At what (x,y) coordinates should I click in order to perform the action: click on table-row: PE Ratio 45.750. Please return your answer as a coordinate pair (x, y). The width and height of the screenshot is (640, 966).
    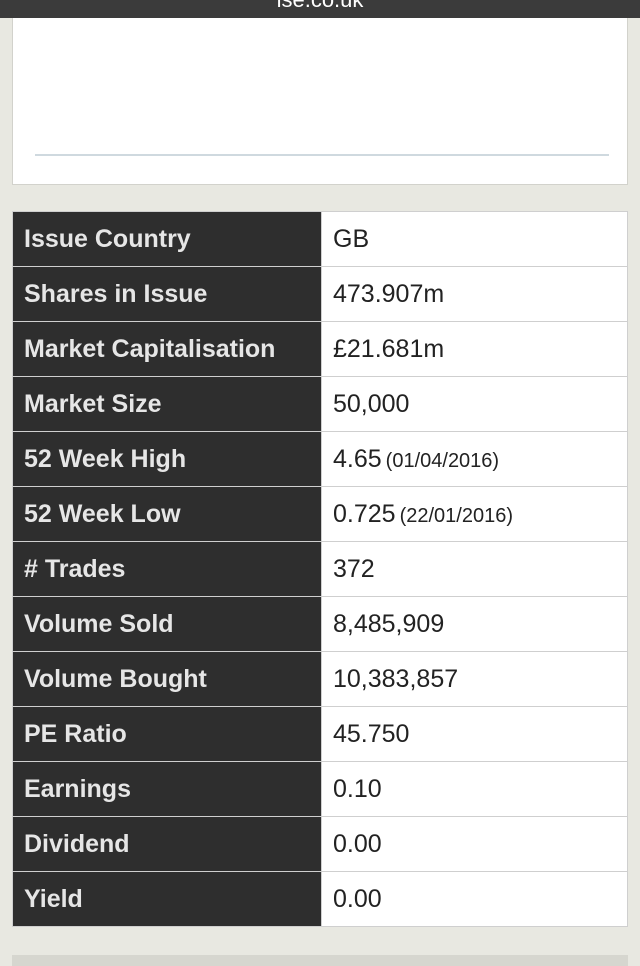
    Looking at the image, I should click on (320, 734).